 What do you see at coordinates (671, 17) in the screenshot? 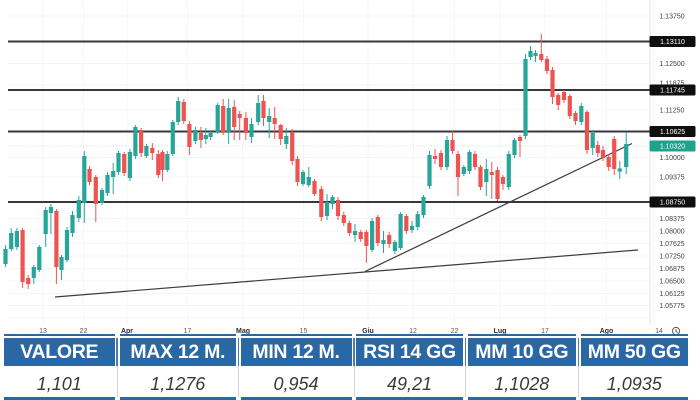
I see `svg-text: 1.13750` at bounding box center [671, 17].